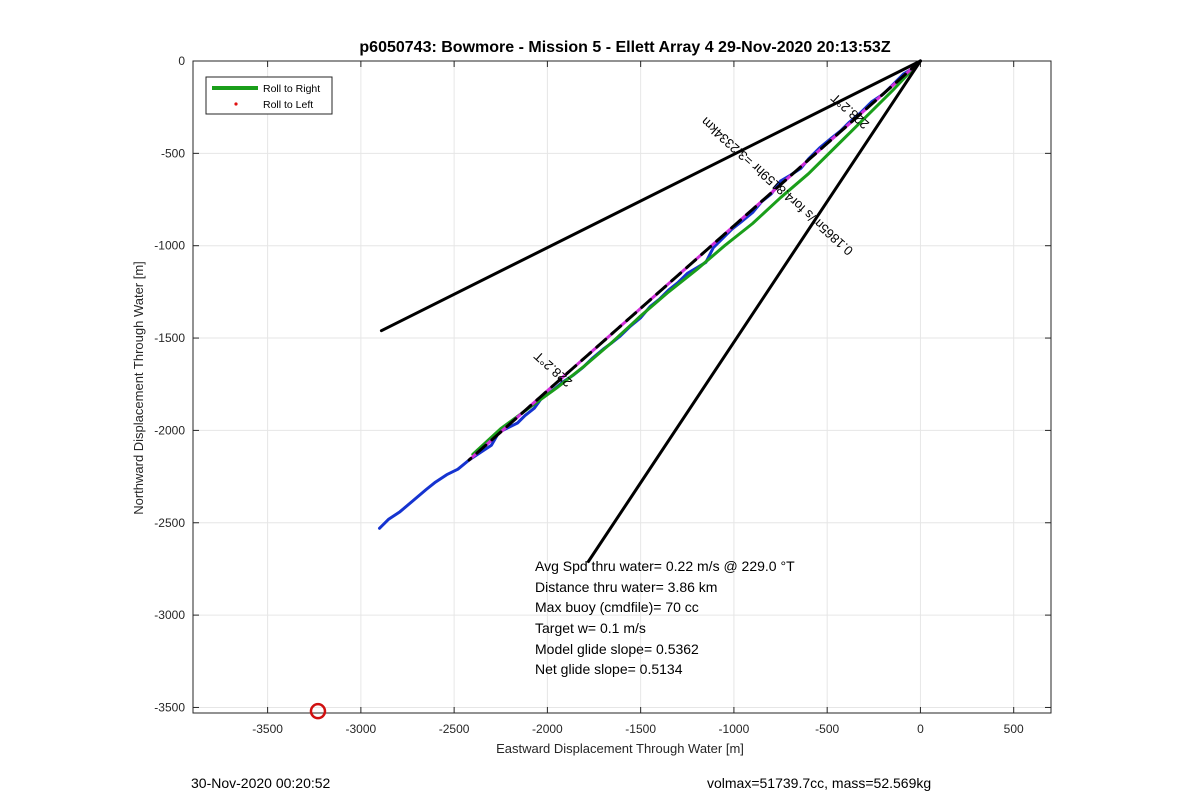 The image size is (1200, 804). I want to click on circle-marker, so click(318, 711).